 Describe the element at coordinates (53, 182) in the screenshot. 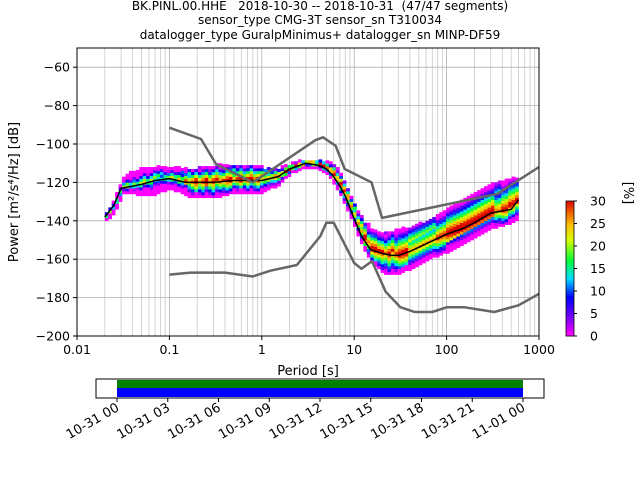

I see `y-tick-label: −120` at that location.